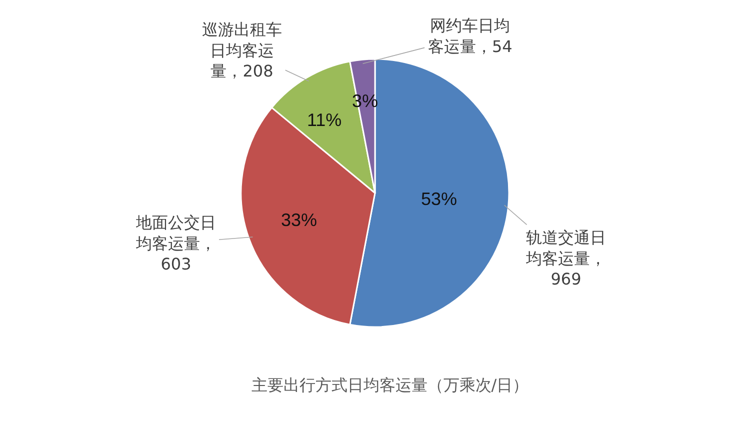 The width and height of the screenshot is (750, 424). What do you see at coordinates (299, 220) in the screenshot?
I see `data-label: 33%` at bounding box center [299, 220].